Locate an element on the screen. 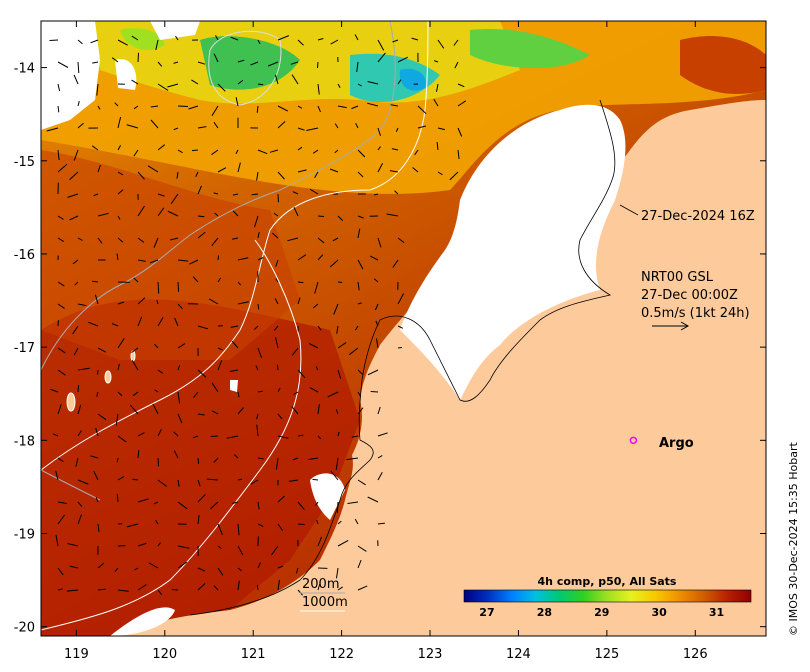 This screenshot has height=672, width=810. lat-tick-label: -16 is located at coordinates (24, 255).